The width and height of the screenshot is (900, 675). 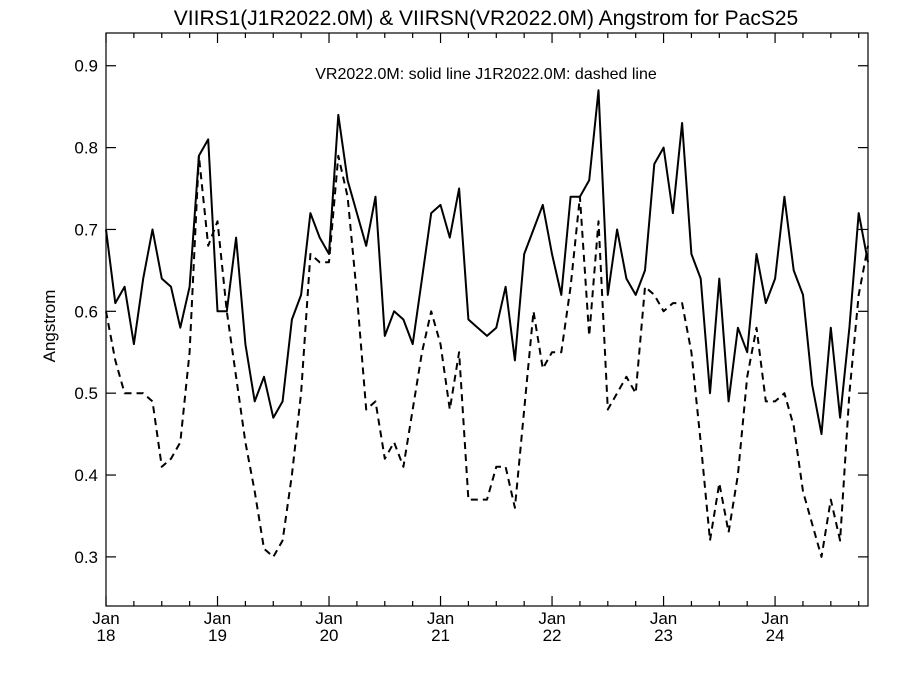 What do you see at coordinates (552, 635) in the screenshot?
I see `x-tick-year-label: 22` at bounding box center [552, 635].